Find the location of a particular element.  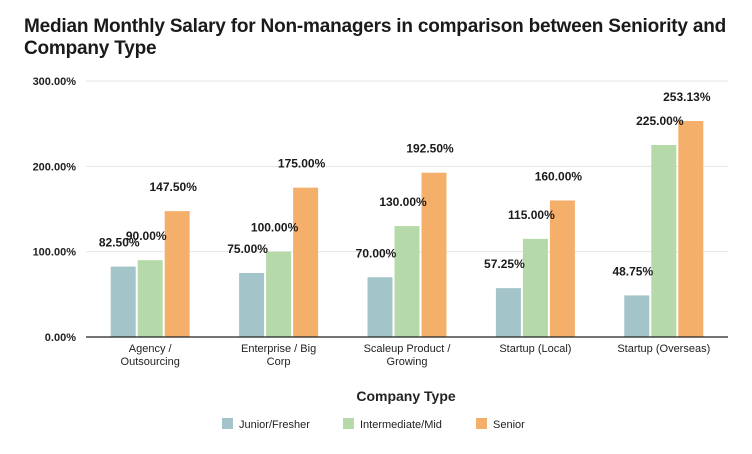

data-label: 75.00% is located at coordinates (247, 249).